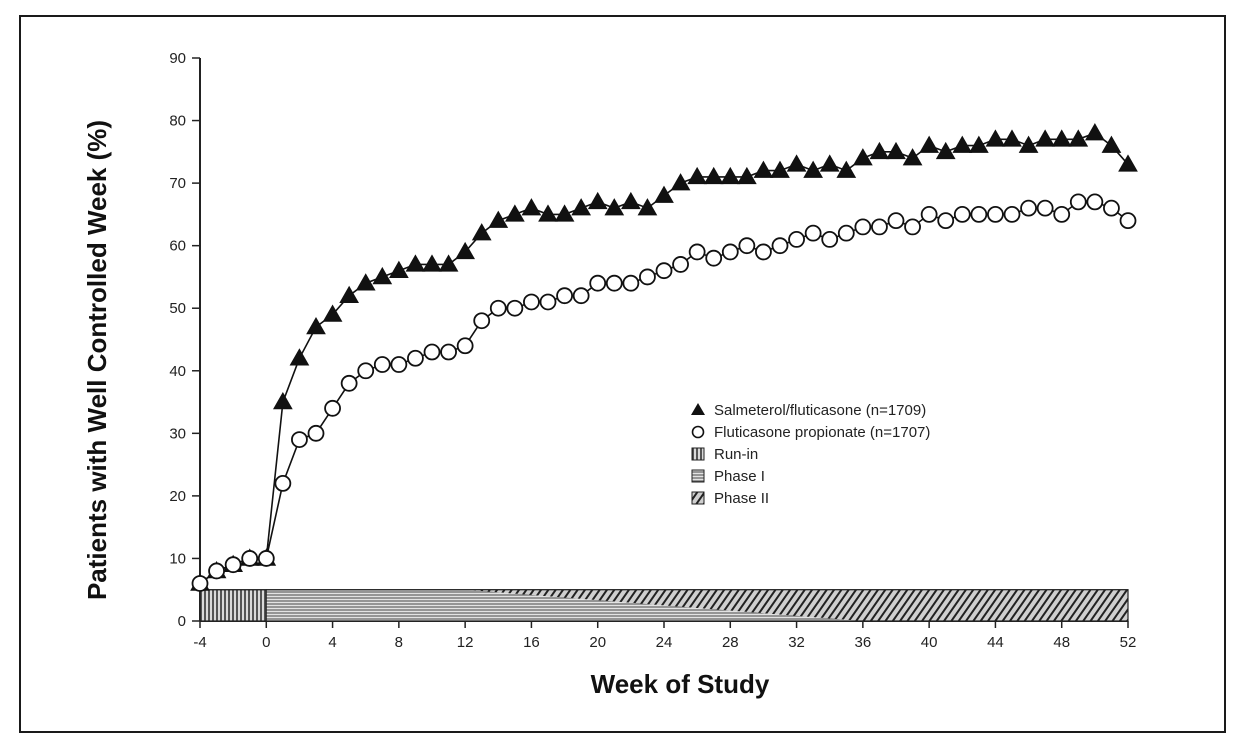 This screenshot has width=1247, height=751. What do you see at coordinates (233, 605) in the screenshot?
I see `phase-bar-run-in` at bounding box center [233, 605].